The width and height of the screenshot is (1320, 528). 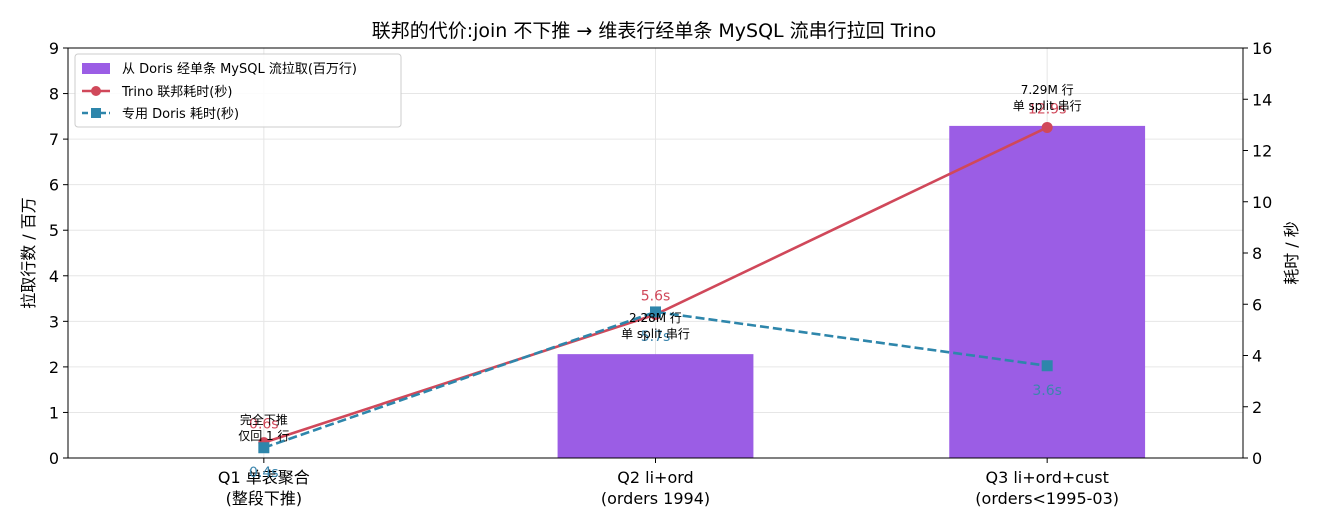 I want to click on y-right-tick-label: 10, so click(x=1262, y=202).